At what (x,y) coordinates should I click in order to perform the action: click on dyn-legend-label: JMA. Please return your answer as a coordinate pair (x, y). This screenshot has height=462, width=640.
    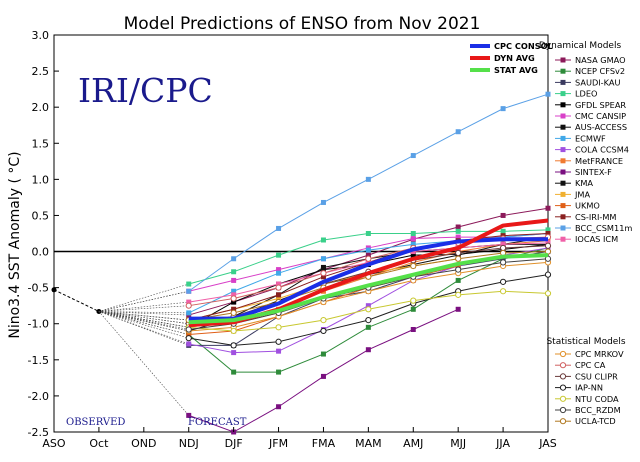
    Looking at the image, I should click on (582, 194).